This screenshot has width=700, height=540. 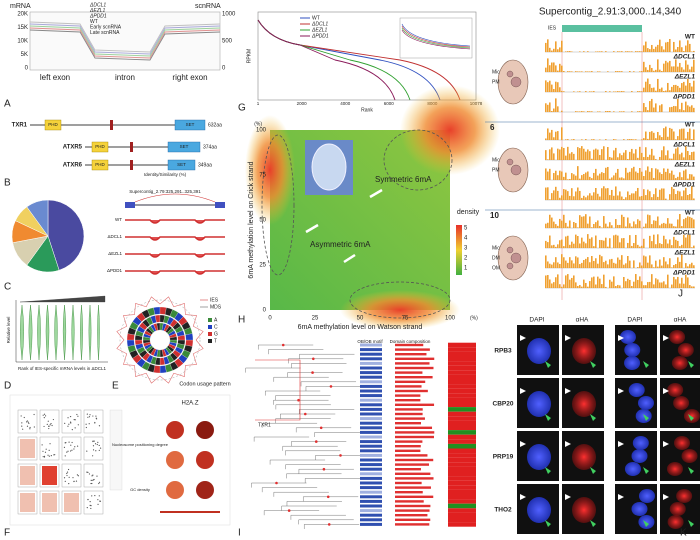 What do you see at coordinates (125, 43) in the screenshot?
I see `profile-line` at bounding box center [125, 43].